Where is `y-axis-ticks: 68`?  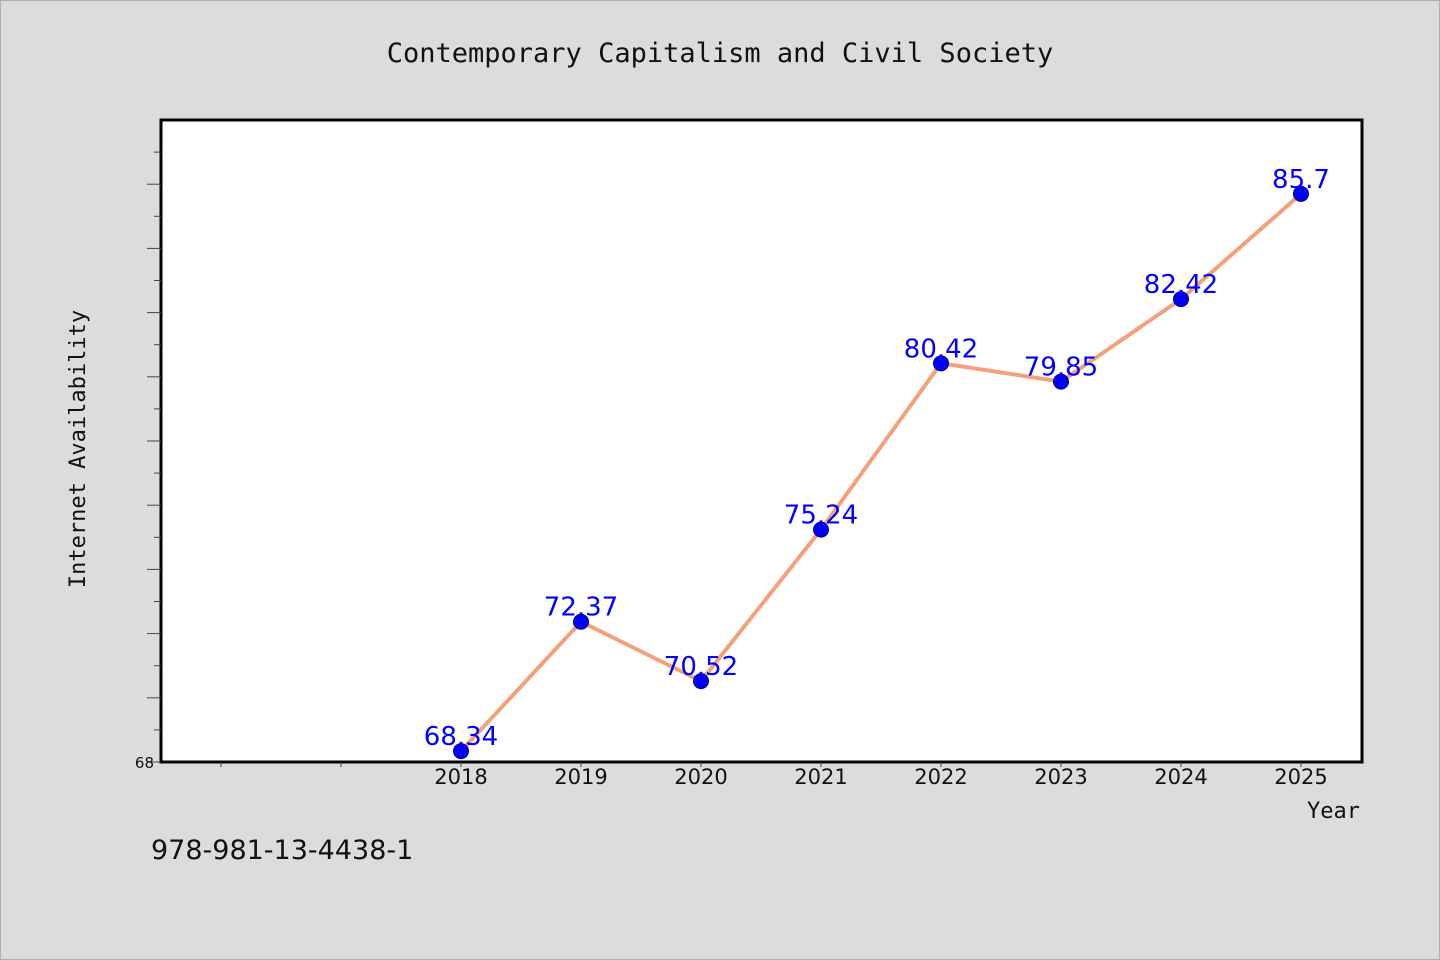 y-axis-ticks: 68 is located at coordinates (148, 461).